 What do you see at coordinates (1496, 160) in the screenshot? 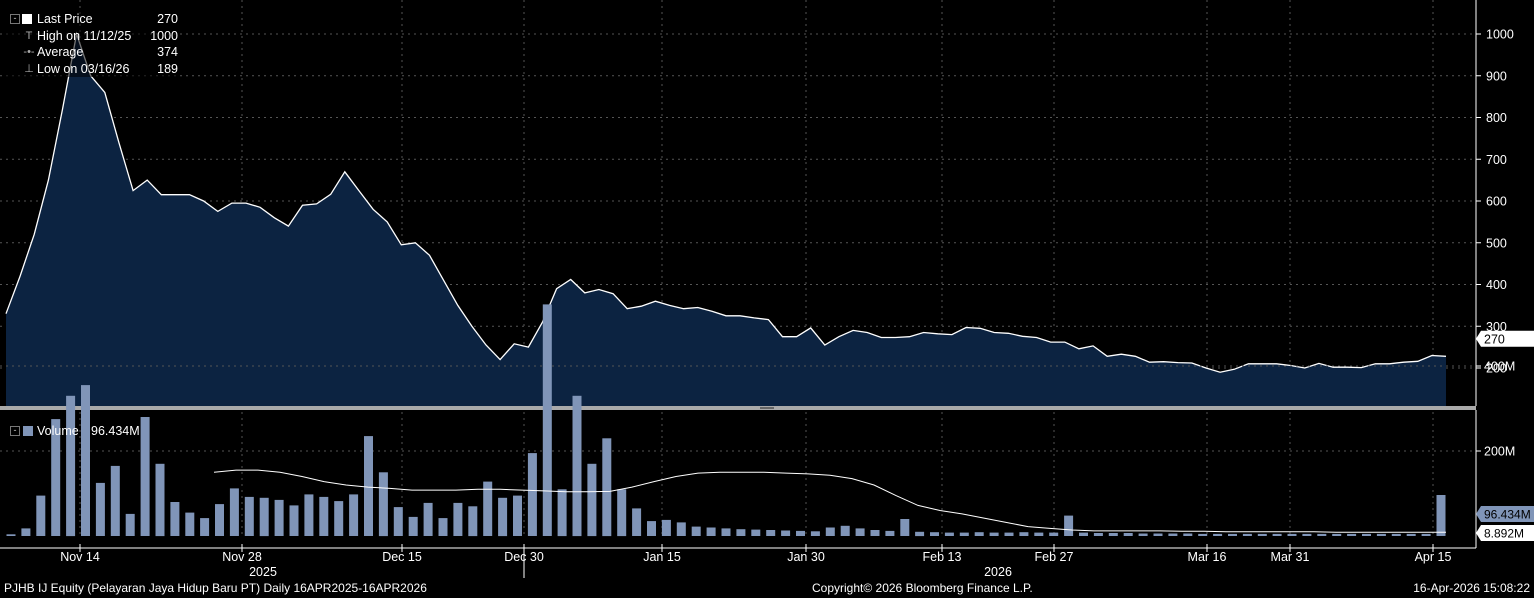
I see `price-tick-label: 700` at bounding box center [1496, 160].